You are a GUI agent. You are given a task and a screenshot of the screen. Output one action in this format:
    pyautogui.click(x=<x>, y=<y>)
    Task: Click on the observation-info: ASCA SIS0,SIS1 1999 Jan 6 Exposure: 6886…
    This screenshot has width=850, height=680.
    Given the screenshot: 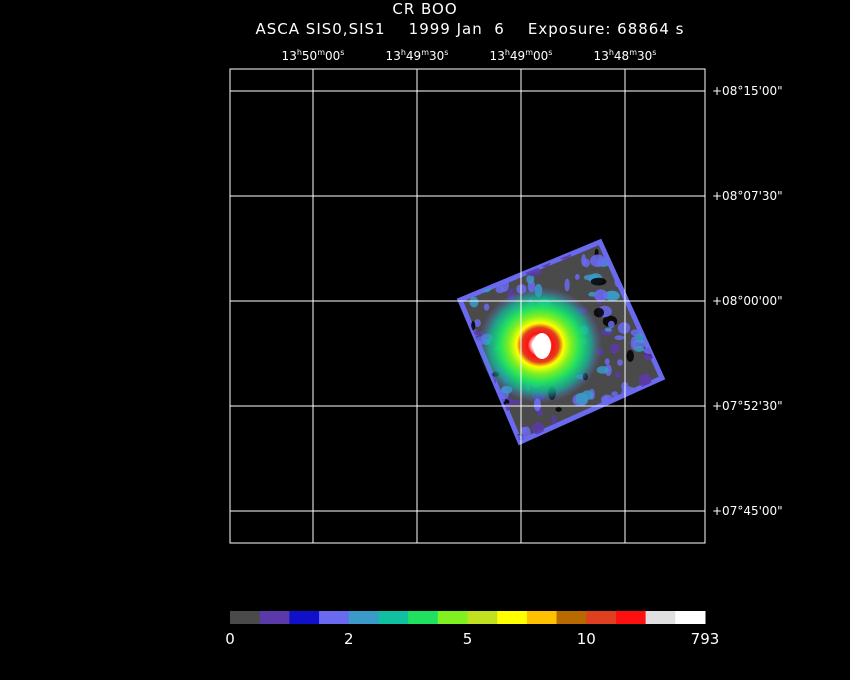 What is the action you would take?
    pyautogui.click(x=425, y=29)
    